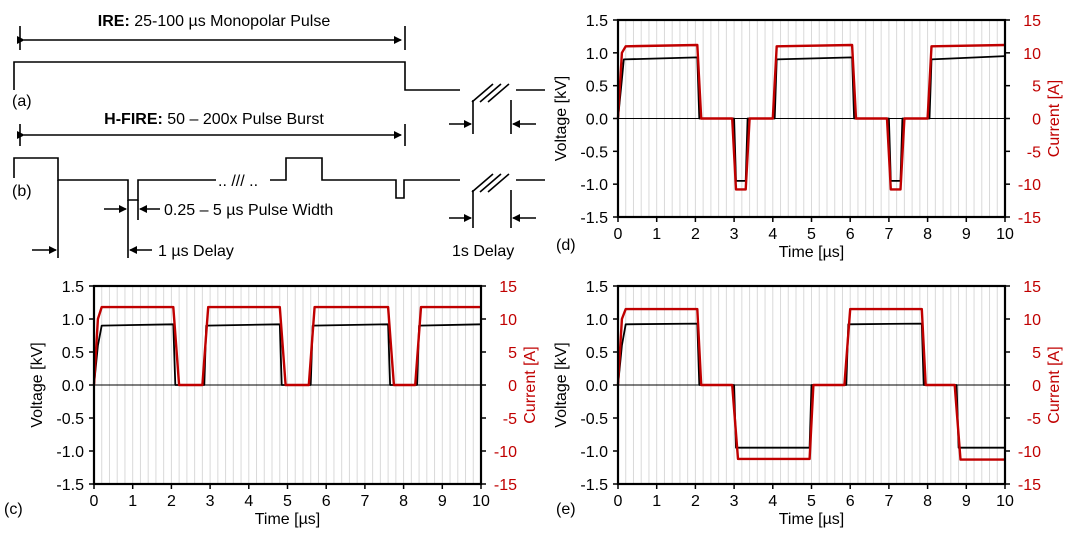  Describe the element at coordinates (566, 245) in the screenshot. I see `panel-label: (d)` at that location.